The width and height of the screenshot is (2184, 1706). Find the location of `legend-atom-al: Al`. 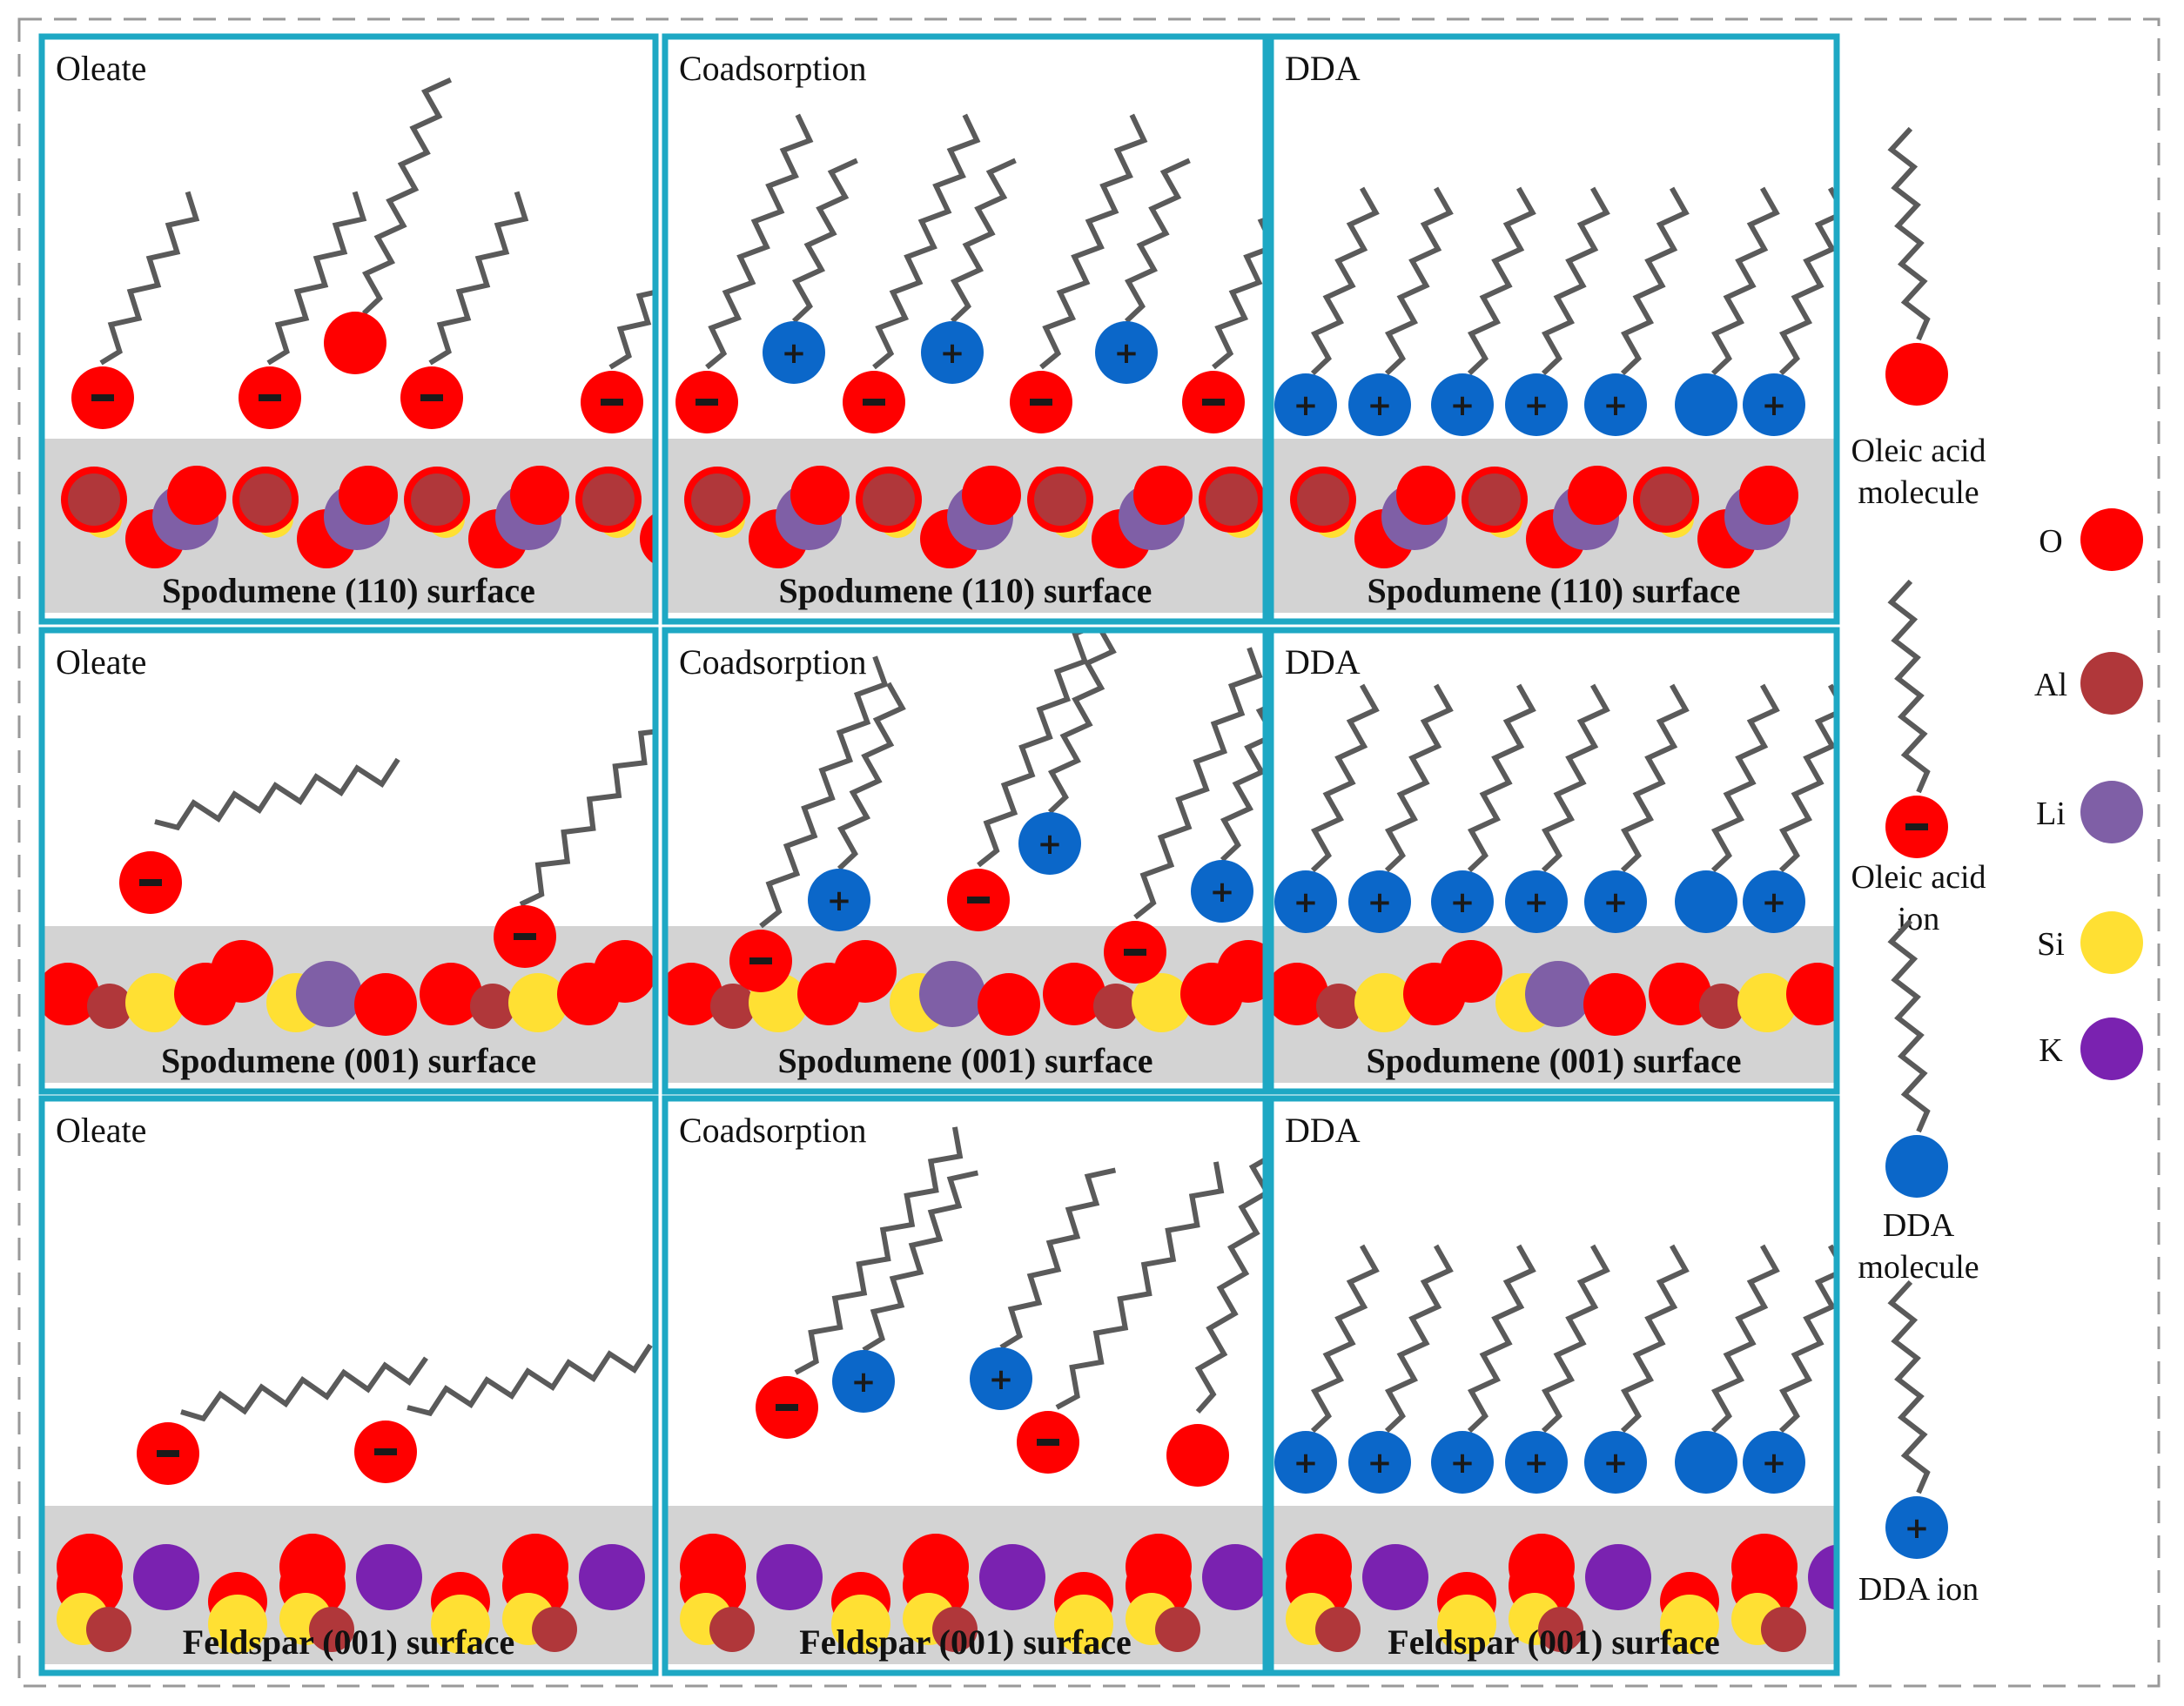

legend-atom-al: Al is located at coordinates (2088, 683).